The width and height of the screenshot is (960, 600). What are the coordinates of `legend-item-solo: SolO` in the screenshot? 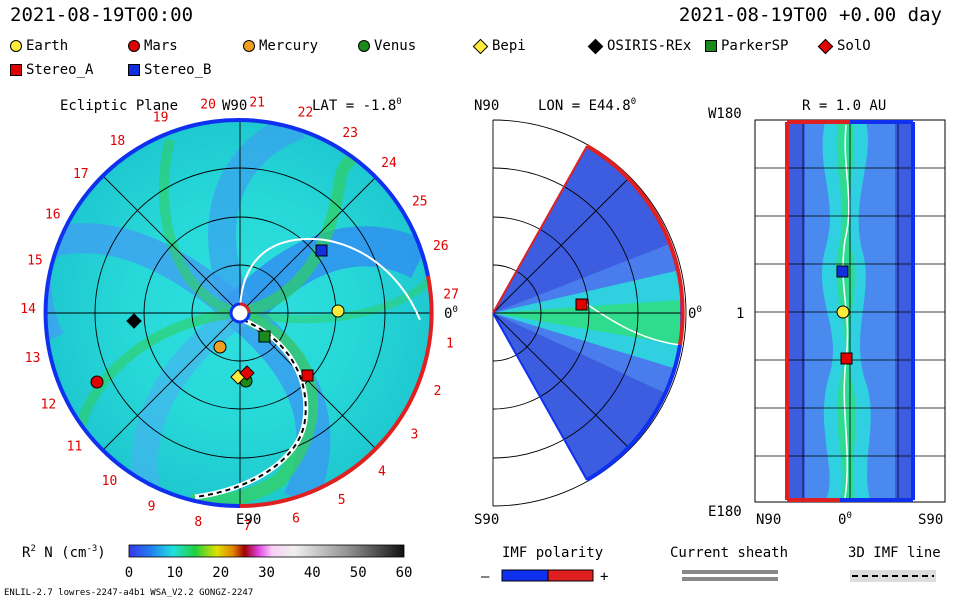 It's located at (844, 46).